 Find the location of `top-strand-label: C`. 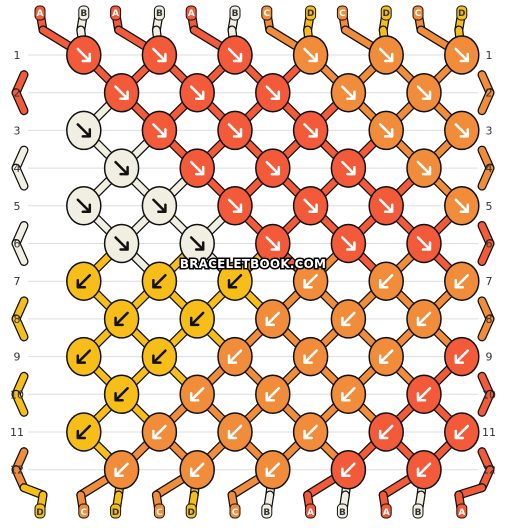

top-strand-label: C is located at coordinates (342, 13).